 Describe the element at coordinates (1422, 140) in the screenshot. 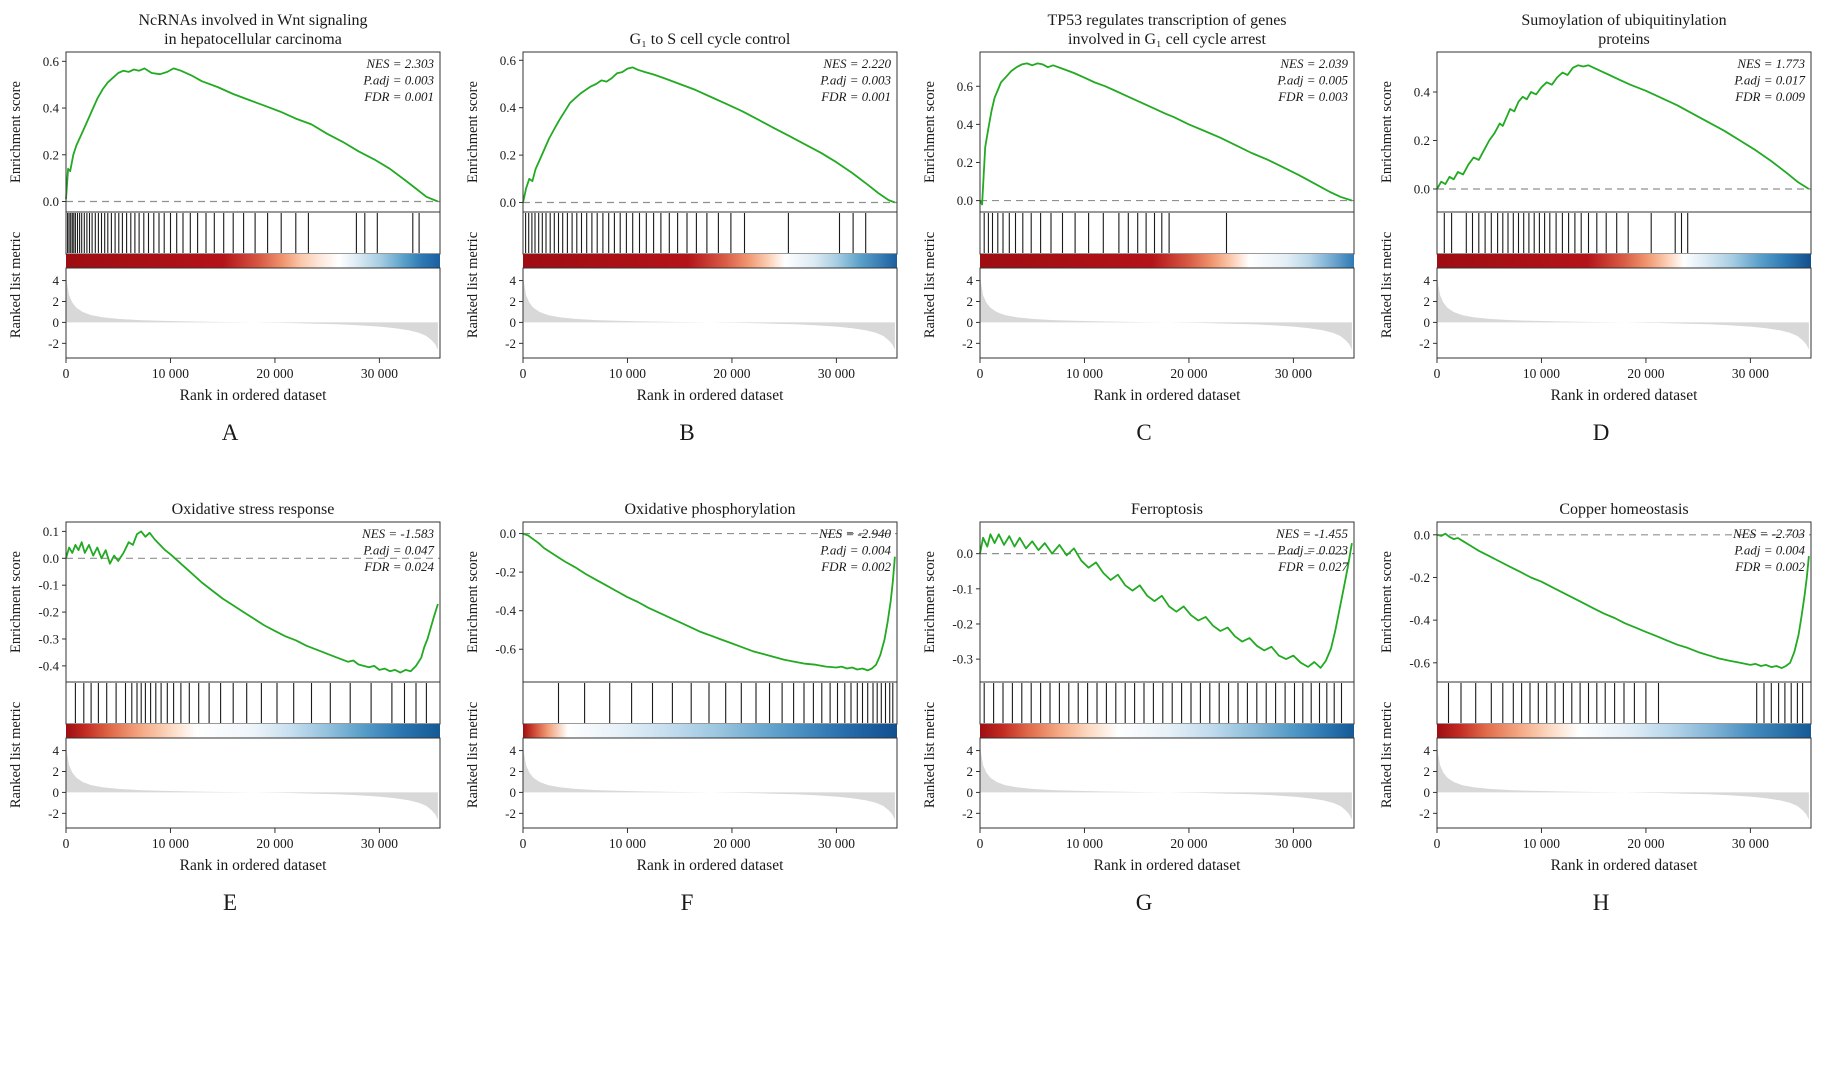

I see `es-y-tick-label: 0.2` at that location.